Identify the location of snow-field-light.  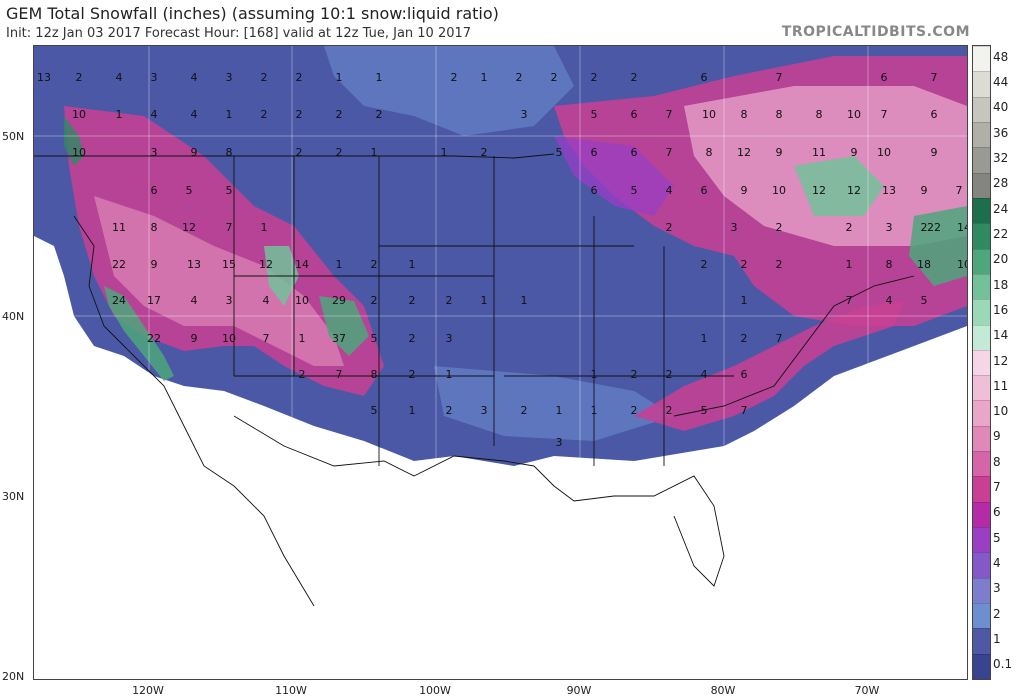
(449, 91).